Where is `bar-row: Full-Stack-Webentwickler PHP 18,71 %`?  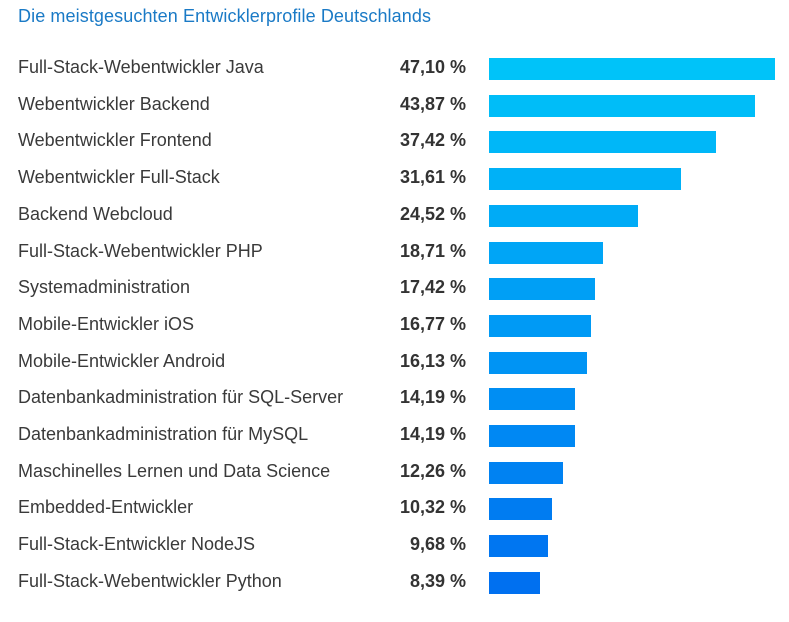
bar-row: Full-Stack-Webentwickler PHP 18,71 % is located at coordinates (394, 252).